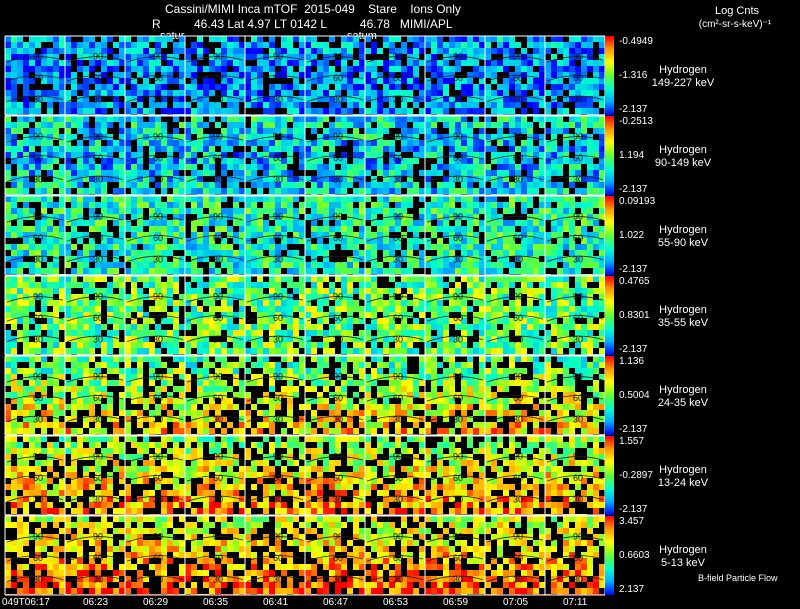  I want to click on colorbar-max-label: 3.457, so click(632, 521).